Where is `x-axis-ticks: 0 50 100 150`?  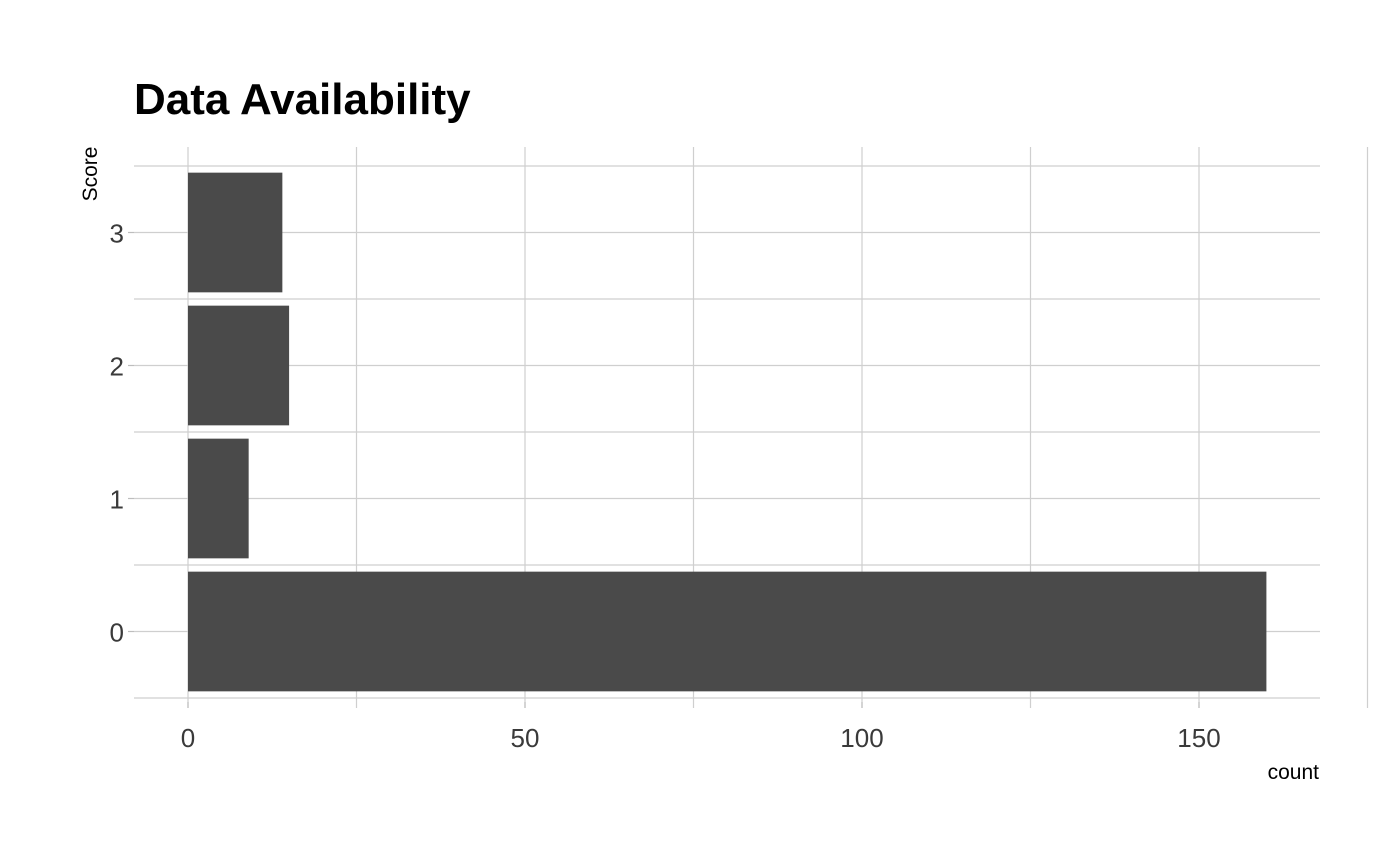 x-axis-ticks: 0 50 100 150 is located at coordinates (701, 727).